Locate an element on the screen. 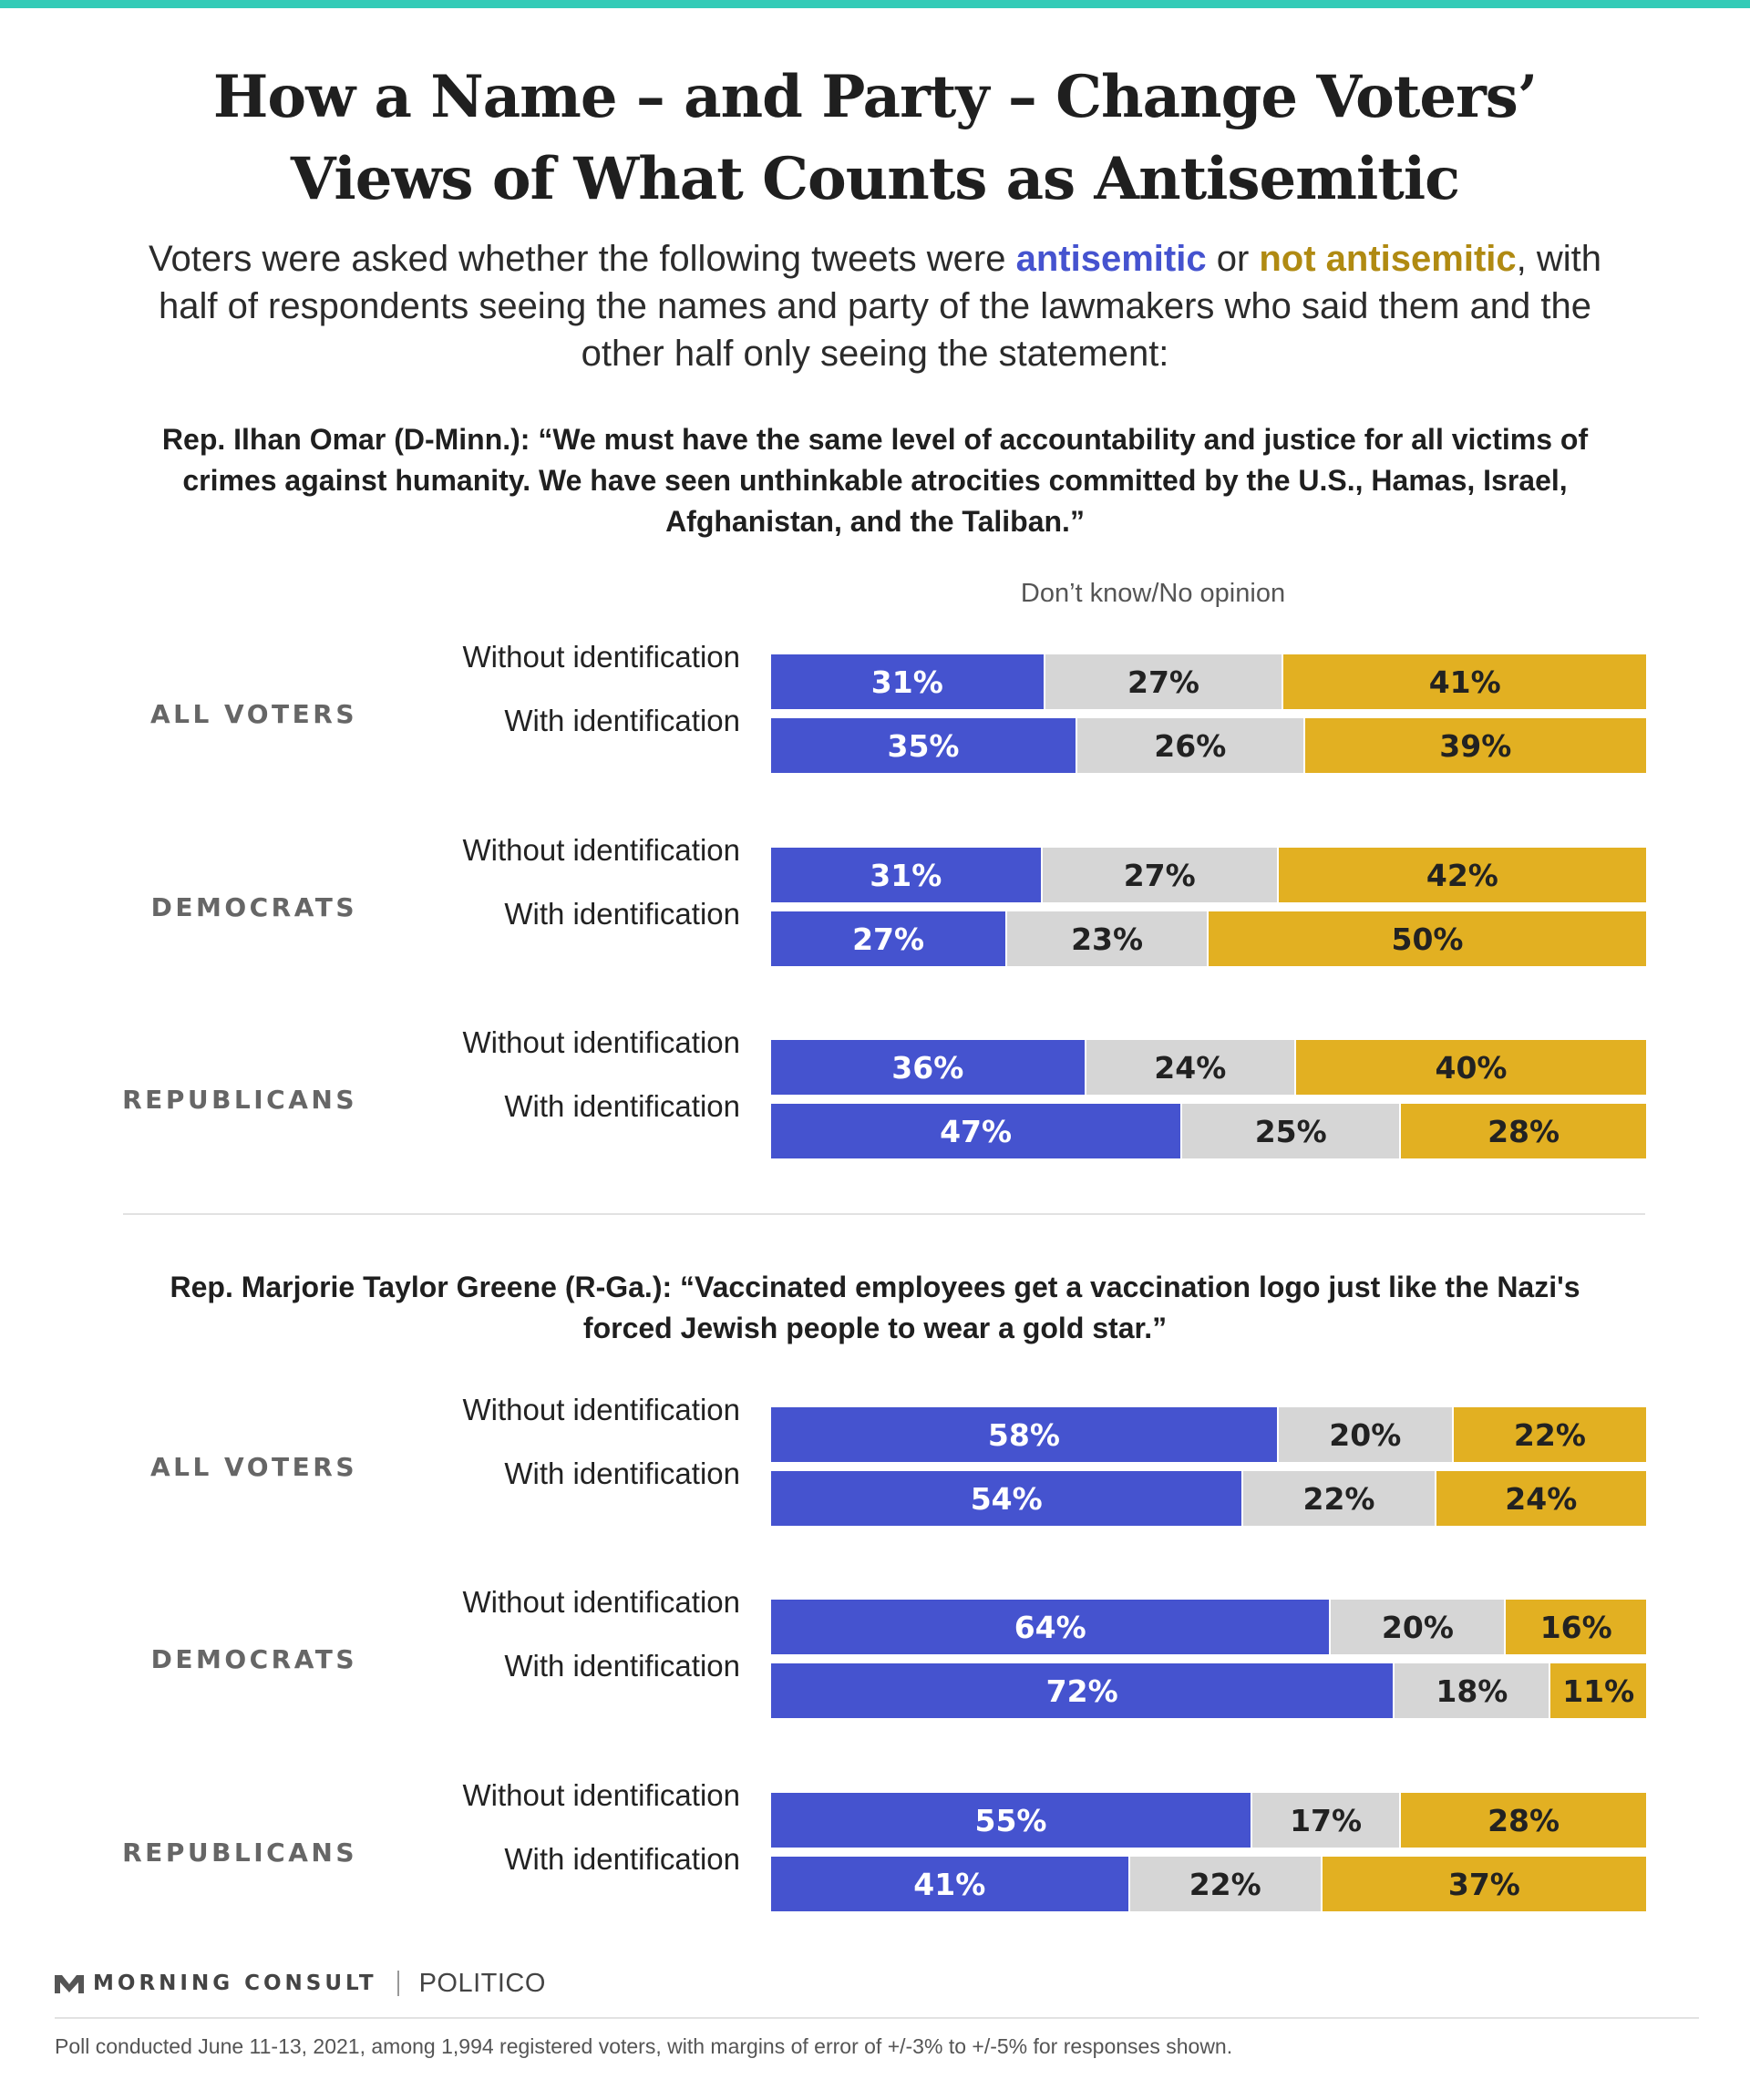  bar-segment-dont-know: 24% is located at coordinates (1191, 1067).